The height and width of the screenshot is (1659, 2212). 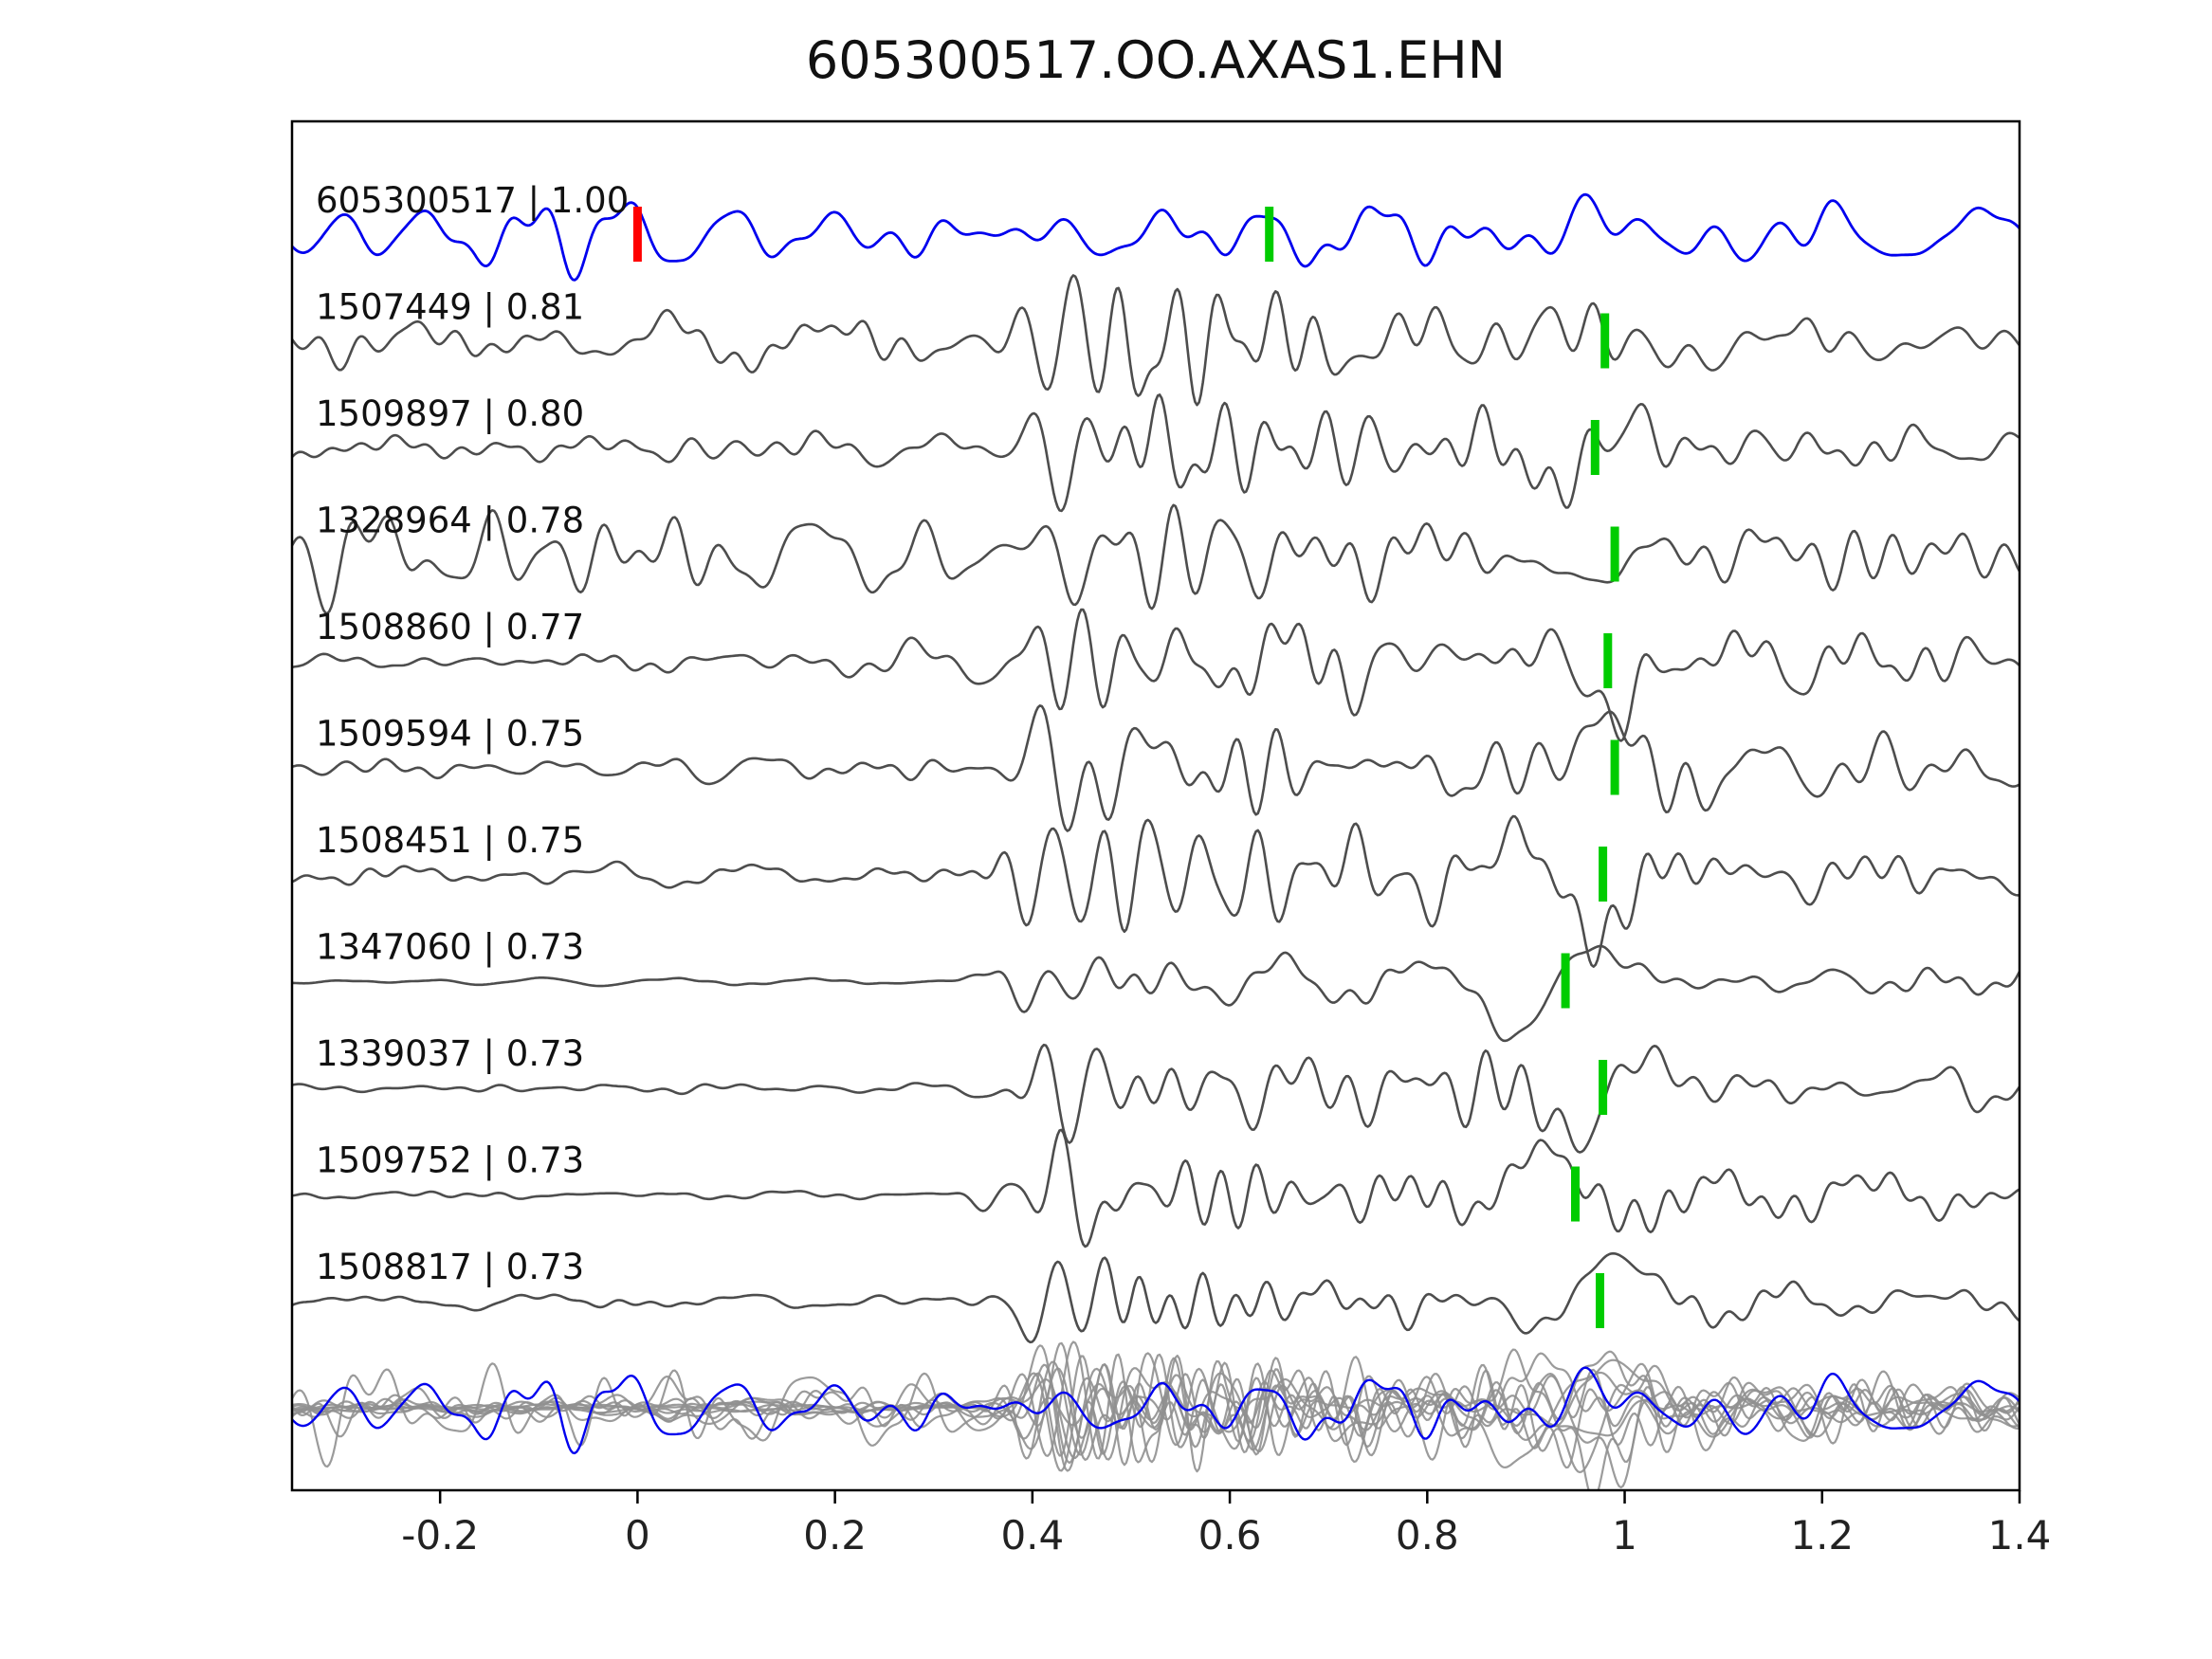 I want to click on x-tick-label: 1, so click(x=1624, y=1535).